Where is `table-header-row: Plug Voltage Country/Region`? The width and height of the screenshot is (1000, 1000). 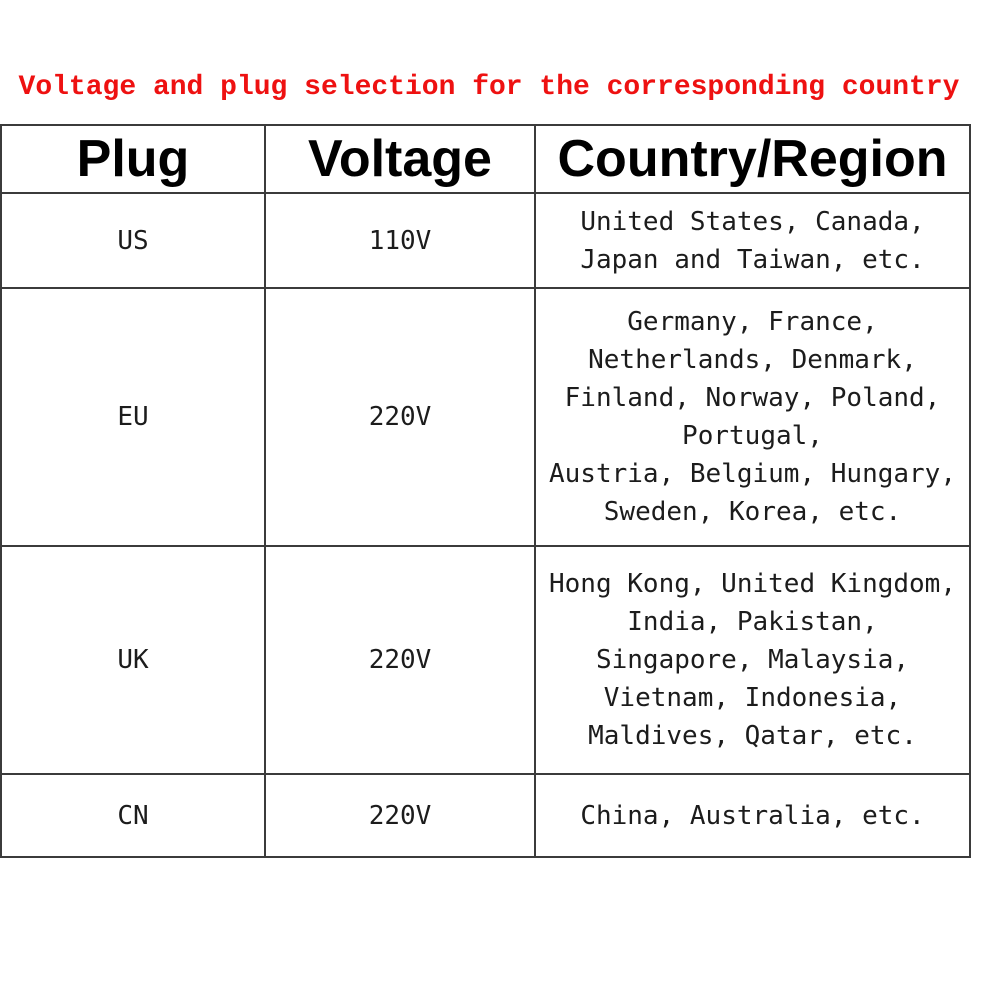
table-header-row: Plug Voltage Country/Region is located at coordinates (485, 159).